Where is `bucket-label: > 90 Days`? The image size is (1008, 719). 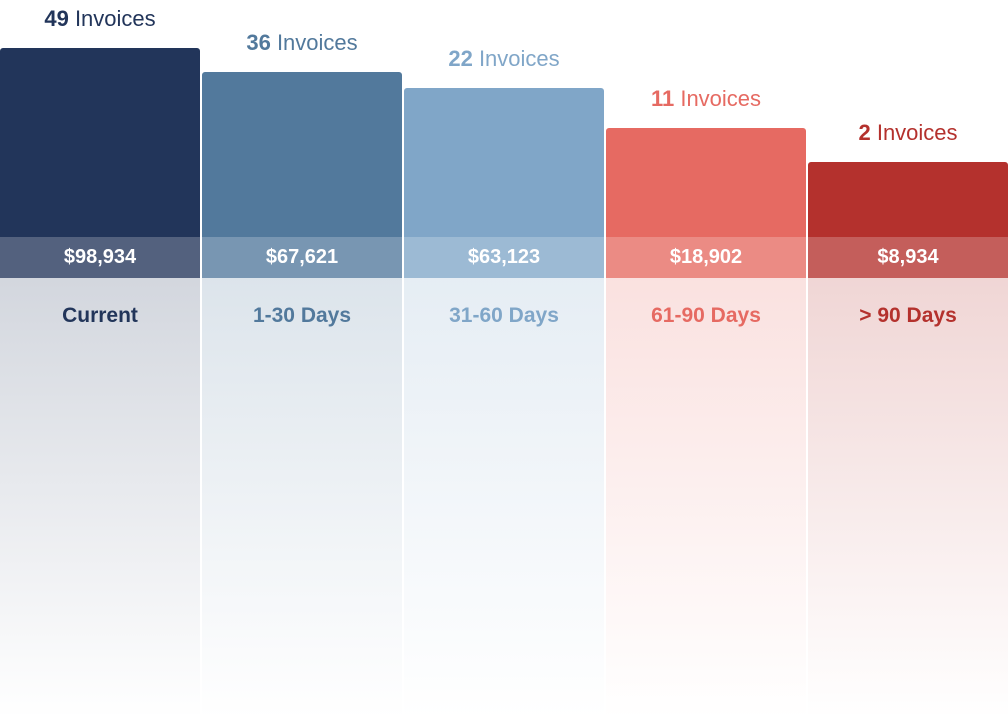
bucket-label: > 90 Days is located at coordinates (908, 315).